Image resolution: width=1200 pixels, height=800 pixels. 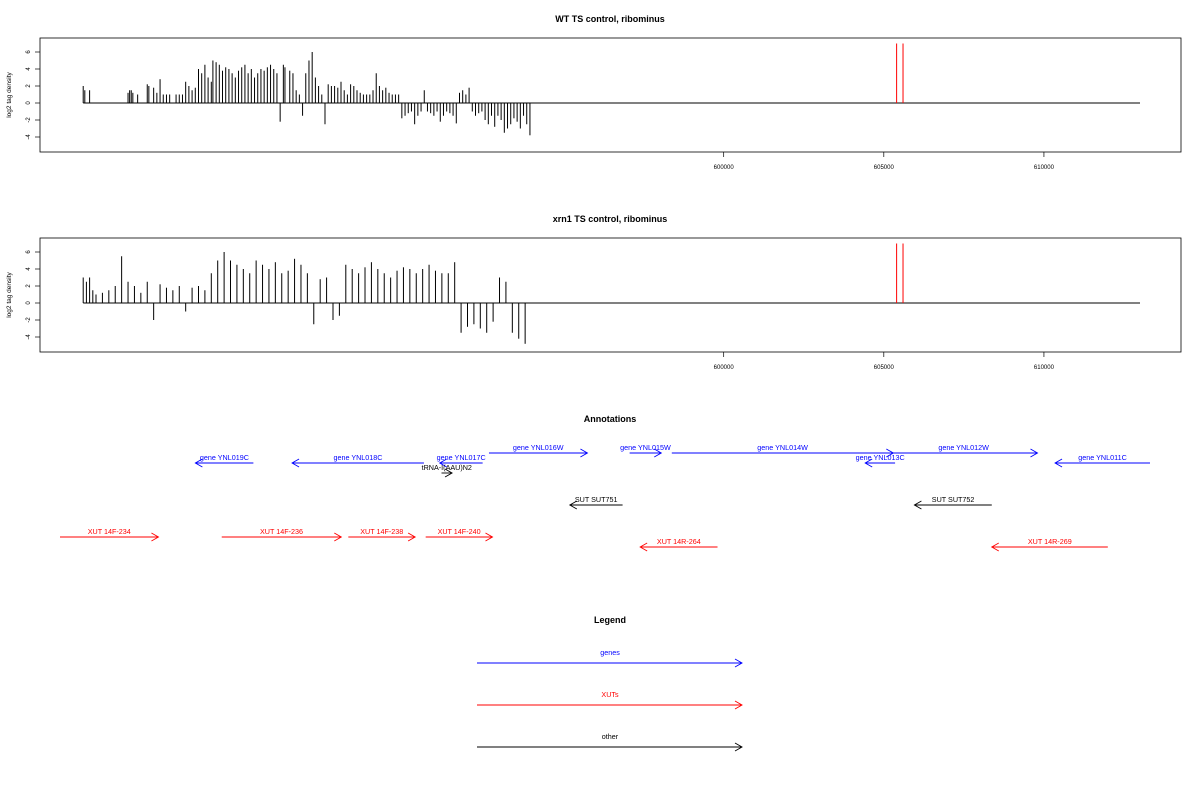 I want to click on feature-label: XUT 14F-234, so click(x=109, y=531).